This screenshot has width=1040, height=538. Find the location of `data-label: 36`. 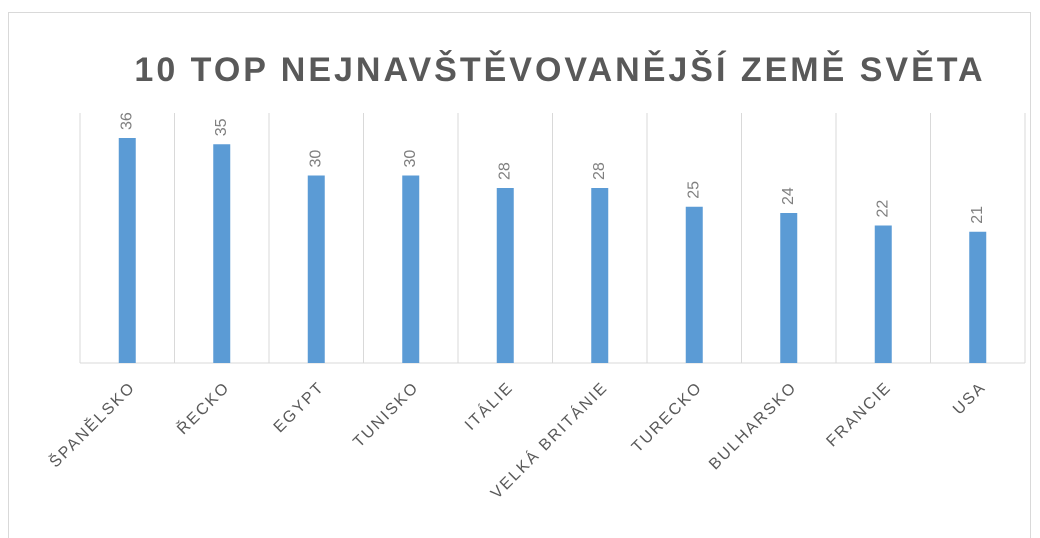

data-label: 36 is located at coordinates (126, 121).